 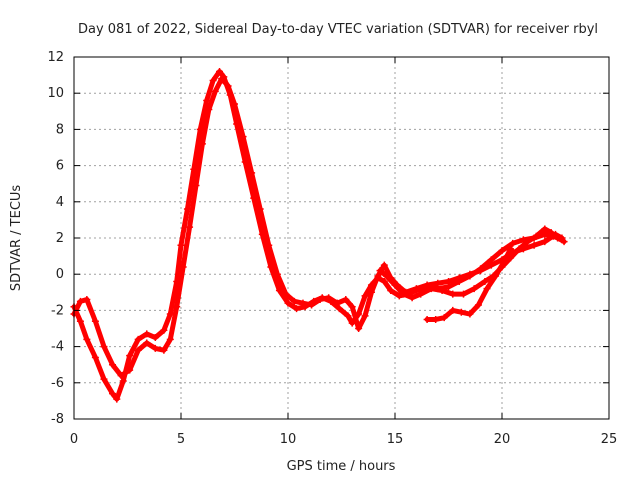 What do you see at coordinates (60, 274) in the screenshot?
I see `y-tick-label: 0` at bounding box center [60, 274].